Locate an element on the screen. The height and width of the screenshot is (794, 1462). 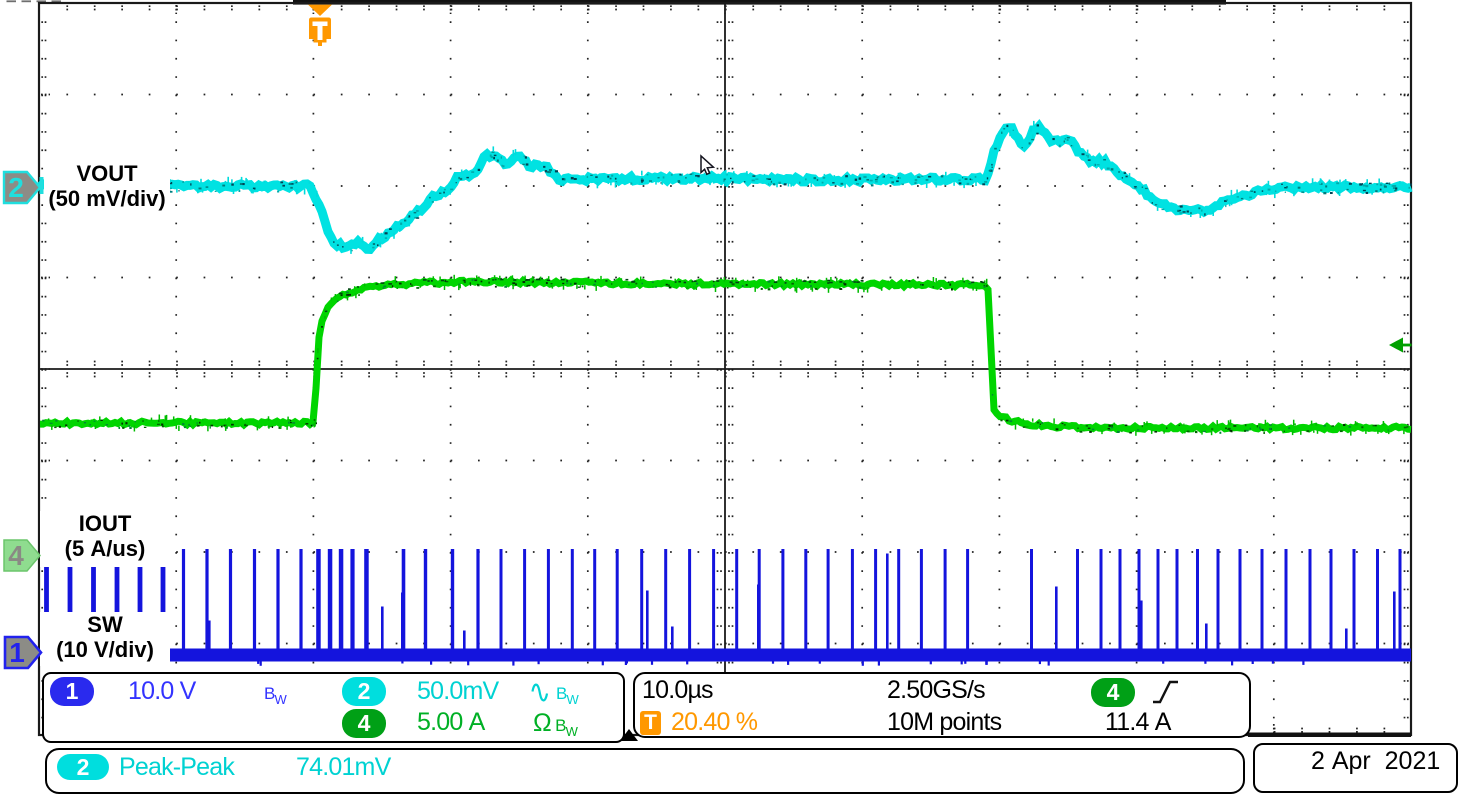
svg-text: 4 is located at coordinates (16, 555).